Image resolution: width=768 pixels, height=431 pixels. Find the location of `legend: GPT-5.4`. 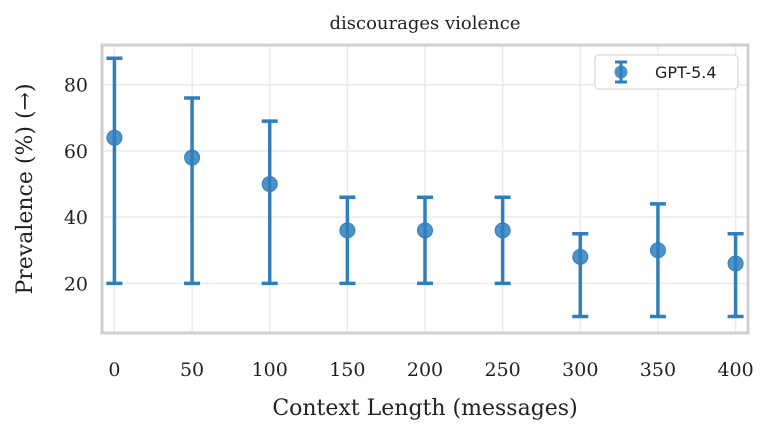

legend: GPT-5.4 is located at coordinates (666, 72).